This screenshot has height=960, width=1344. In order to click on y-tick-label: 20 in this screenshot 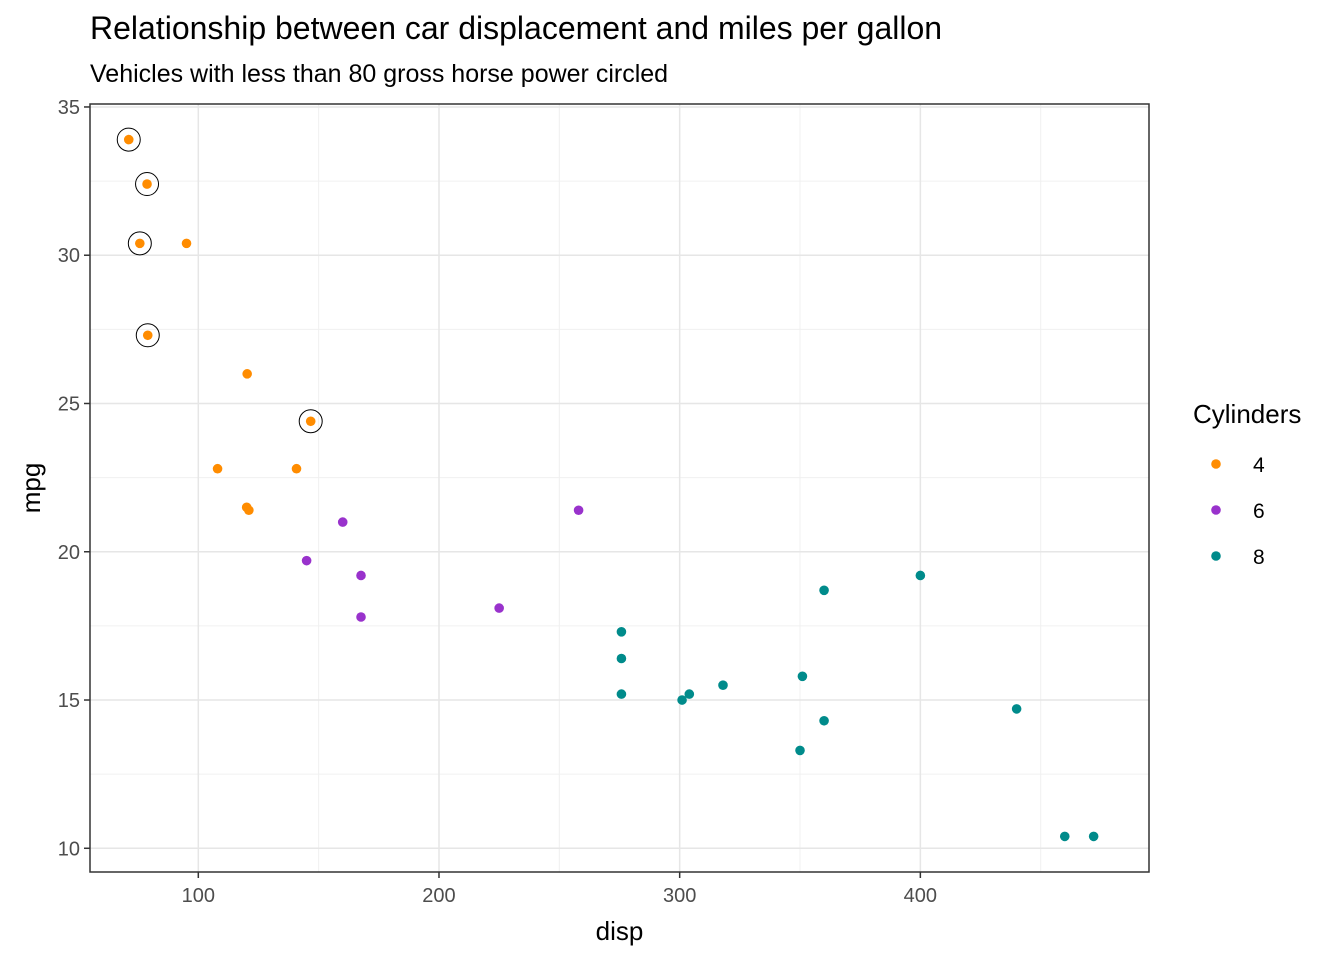, I will do `click(69, 553)`.